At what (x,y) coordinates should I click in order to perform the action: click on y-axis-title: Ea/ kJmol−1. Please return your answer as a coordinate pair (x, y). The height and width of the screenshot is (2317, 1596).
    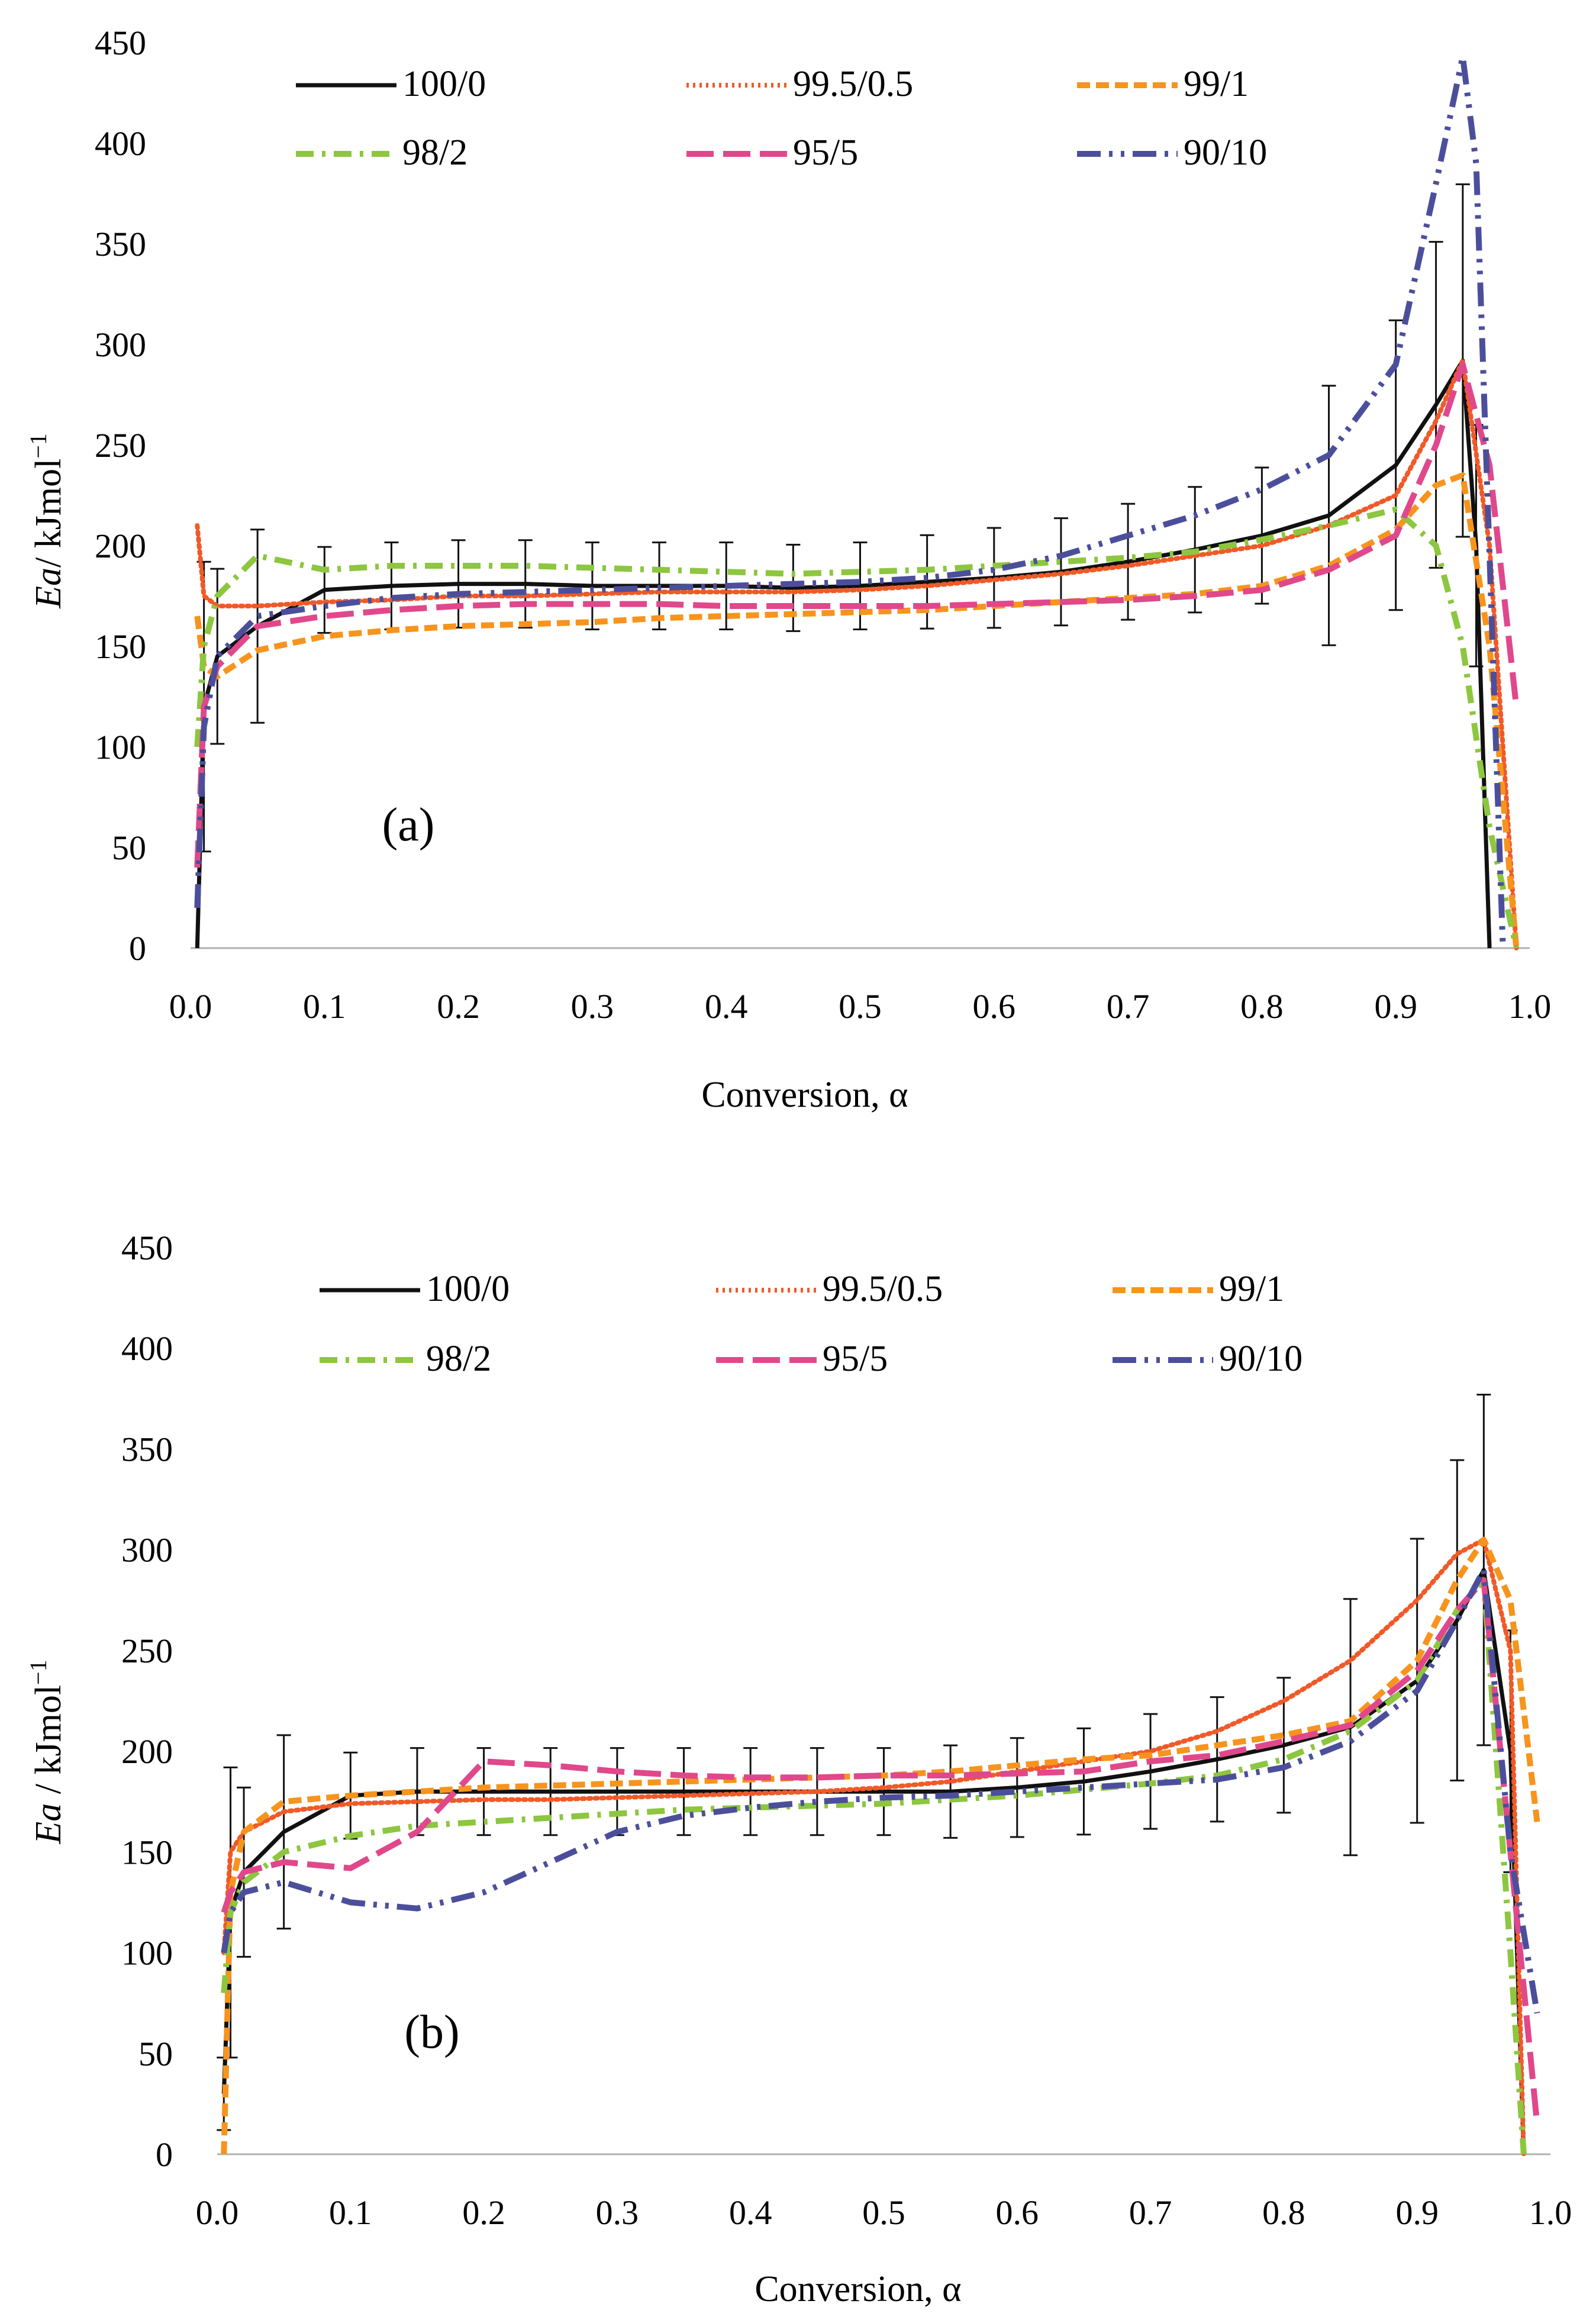
    Looking at the image, I should click on (47, 521).